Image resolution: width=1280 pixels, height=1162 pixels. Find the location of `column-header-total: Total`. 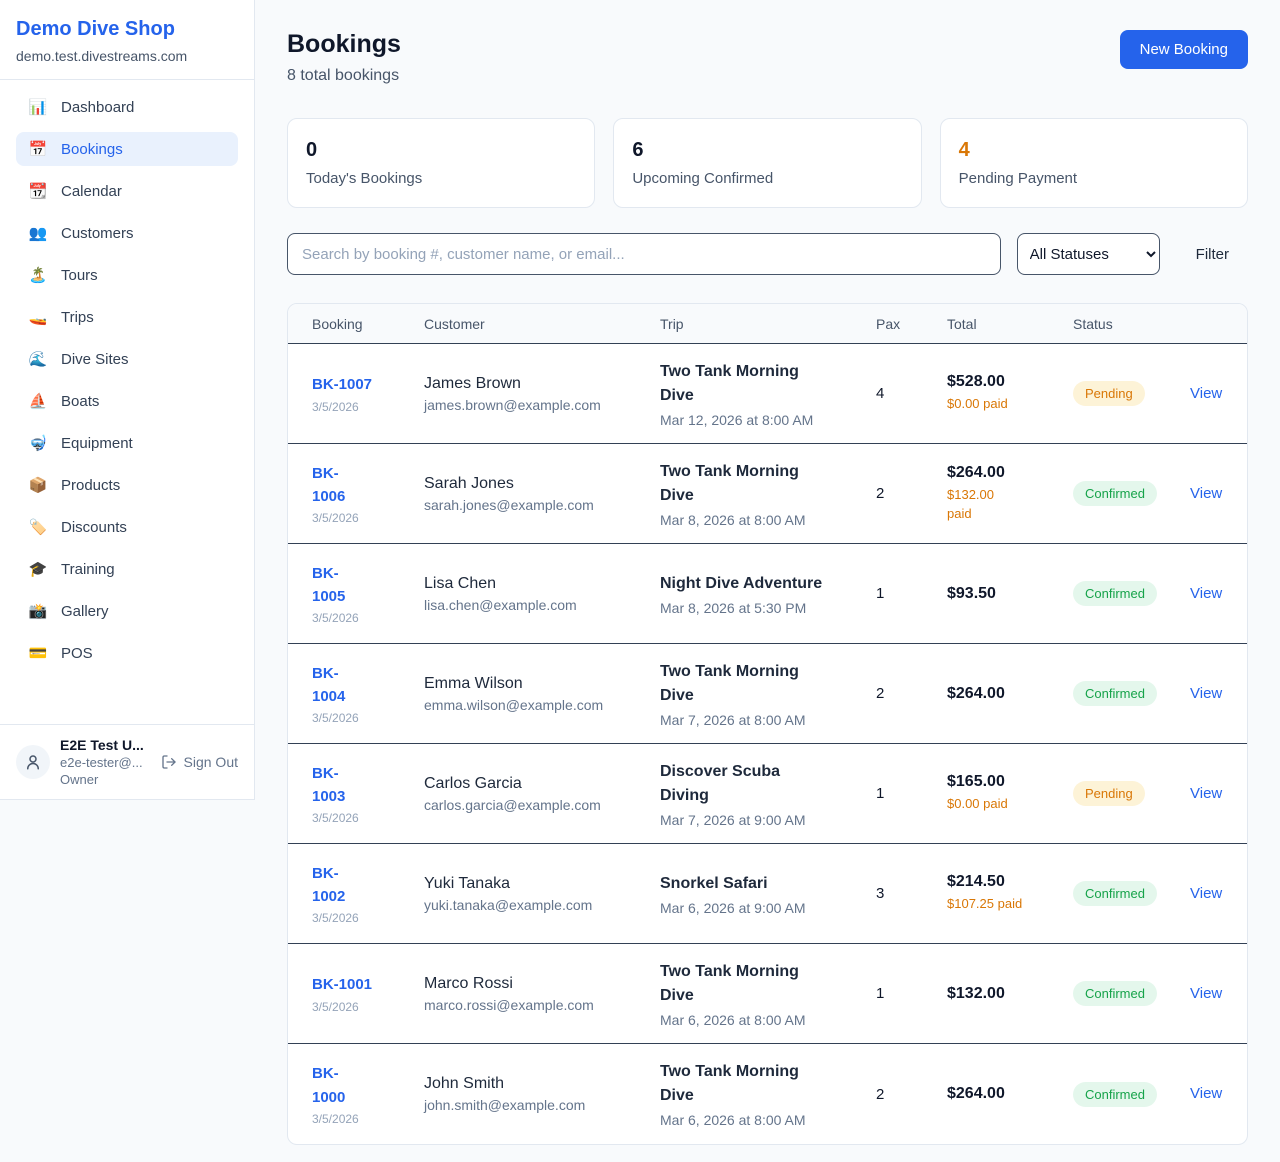

column-header-total: Total is located at coordinates (962, 323).